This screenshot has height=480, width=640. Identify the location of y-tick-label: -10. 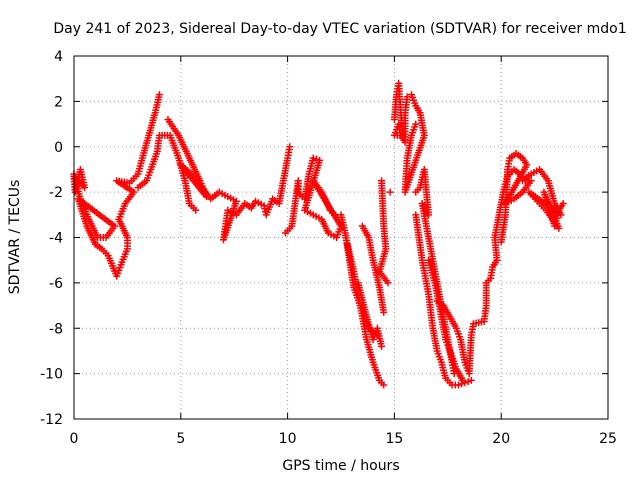
(51, 375).